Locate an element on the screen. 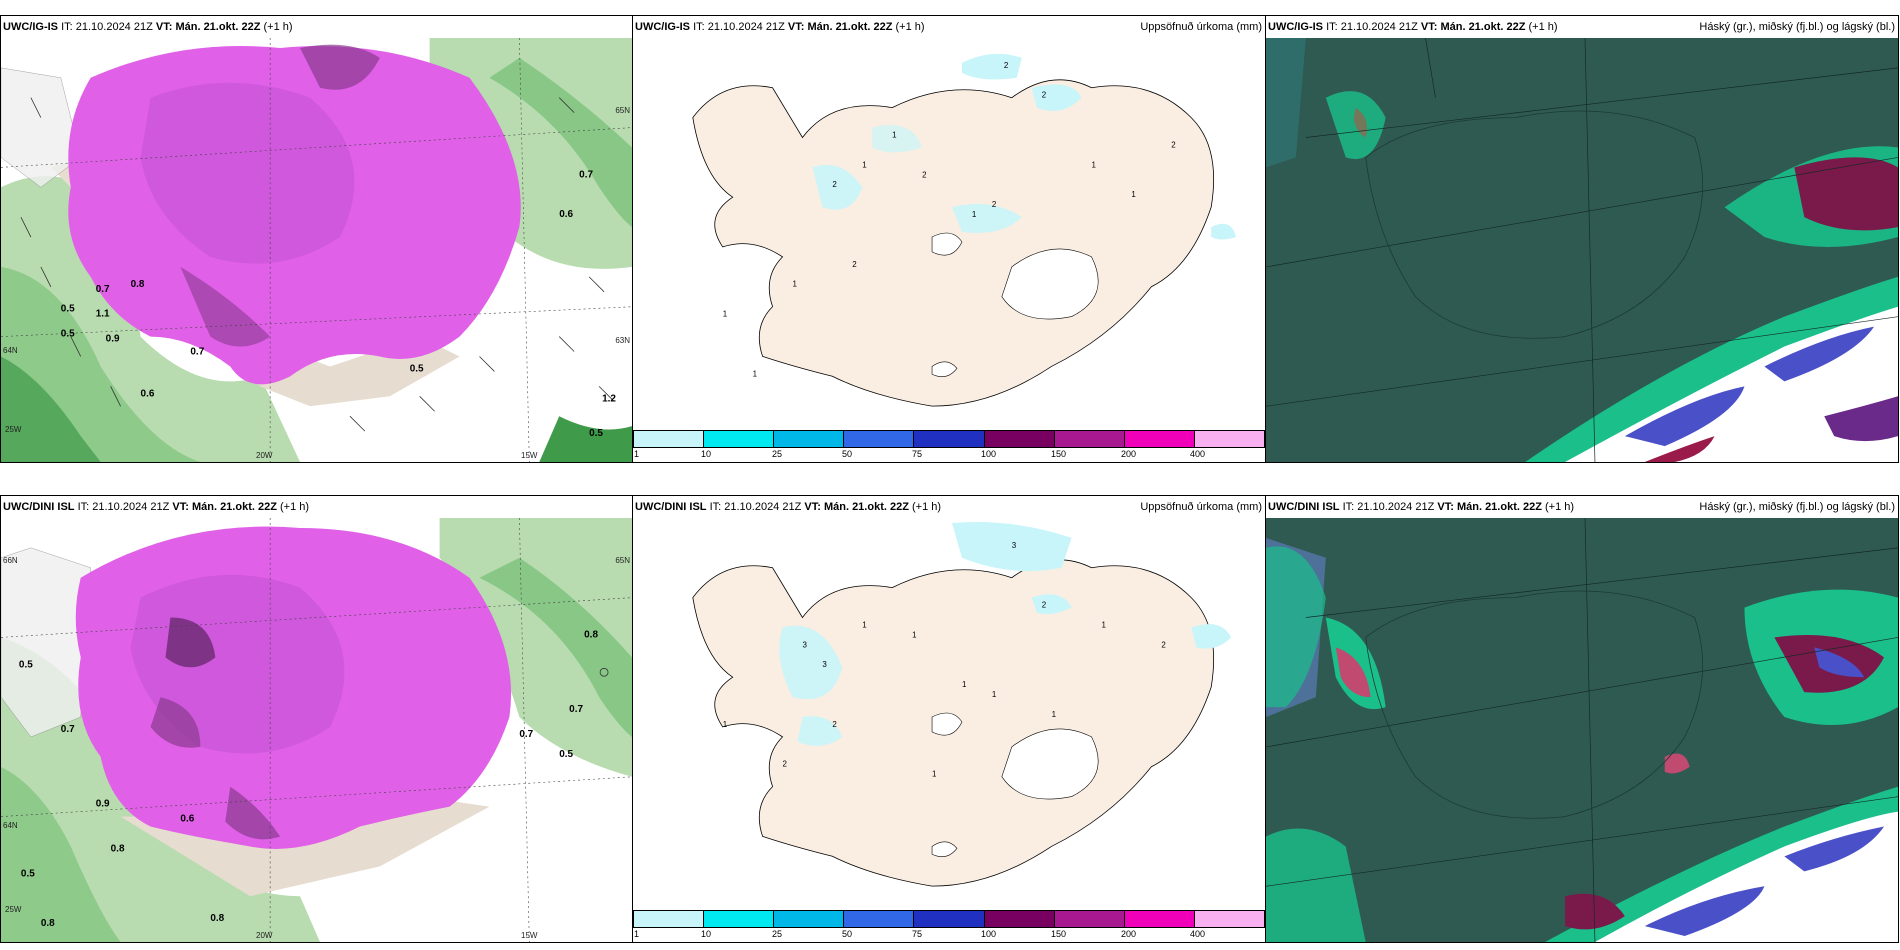 This screenshot has height=950, width=1900. precip-labels: 3 3 3 1 1 1 1 2 1 2 2 2 1 1 1 is located at coordinates (945, 660).